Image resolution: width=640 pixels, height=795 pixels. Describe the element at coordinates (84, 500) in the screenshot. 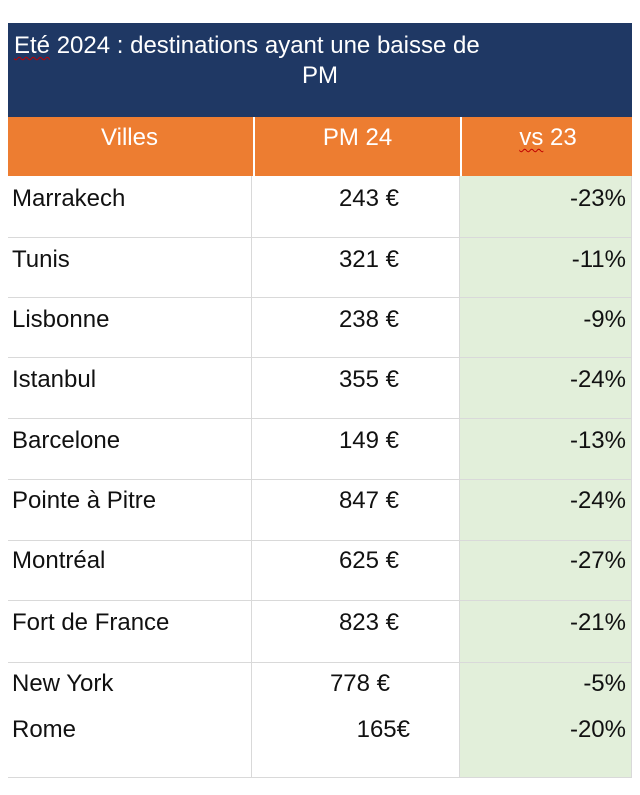

I see `city-cell: Pointe à Pitre` at that location.